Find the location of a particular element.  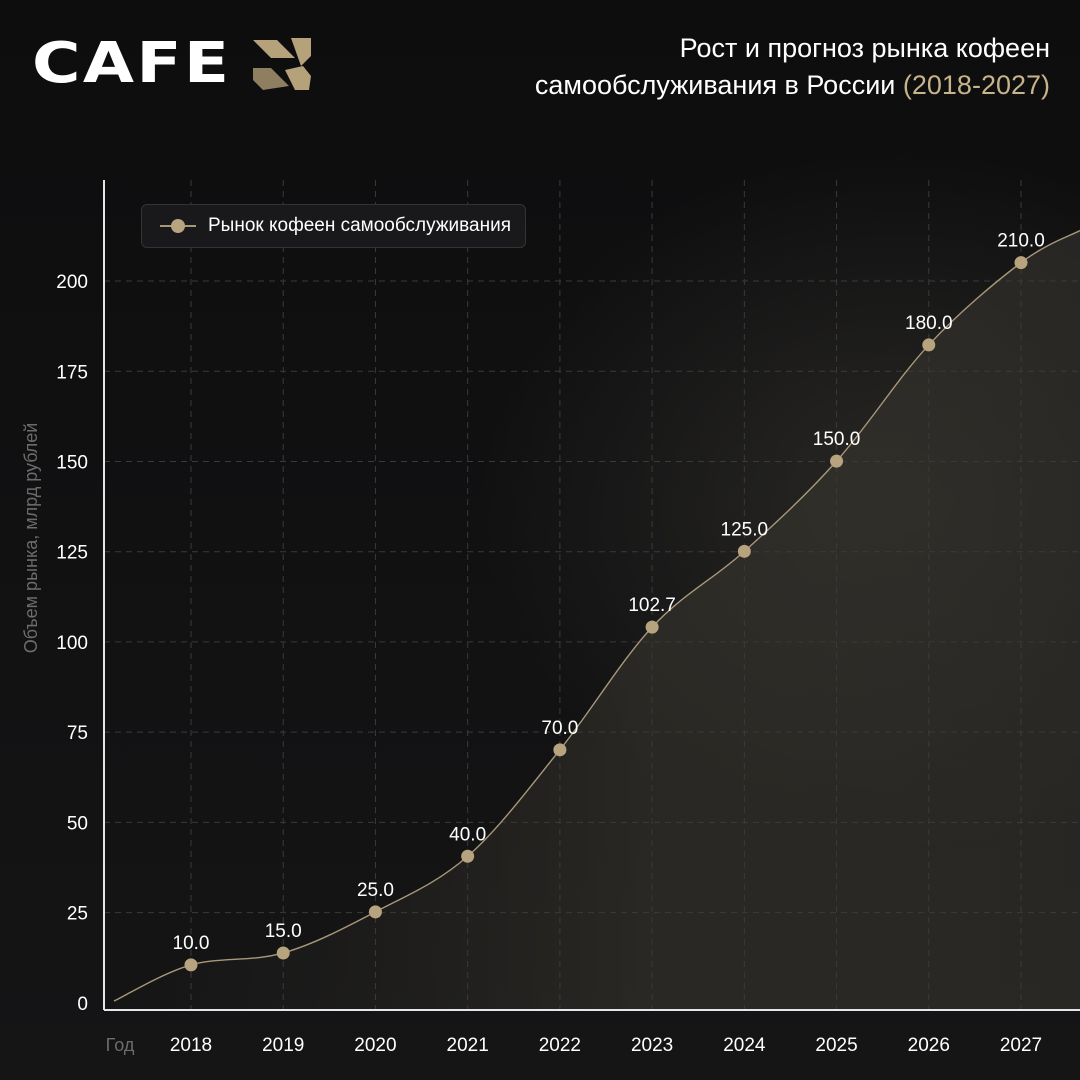

y-tick-label: 25 is located at coordinates (77, 914).